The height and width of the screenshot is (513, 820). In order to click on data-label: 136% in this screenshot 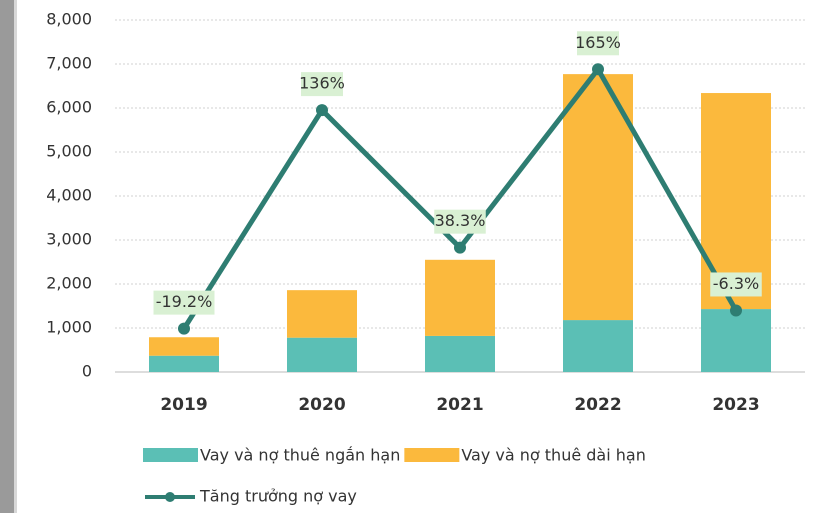, I will do `click(322, 83)`.